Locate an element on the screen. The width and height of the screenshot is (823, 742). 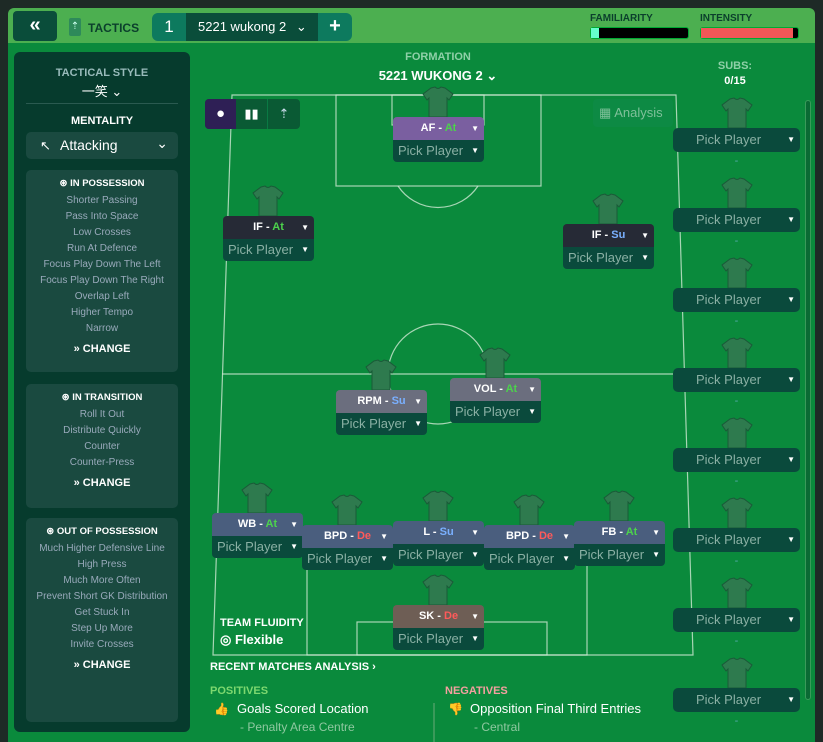
position-card: VOL - At ▼ Pick Player ▼ is located at coordinates (495, 400).